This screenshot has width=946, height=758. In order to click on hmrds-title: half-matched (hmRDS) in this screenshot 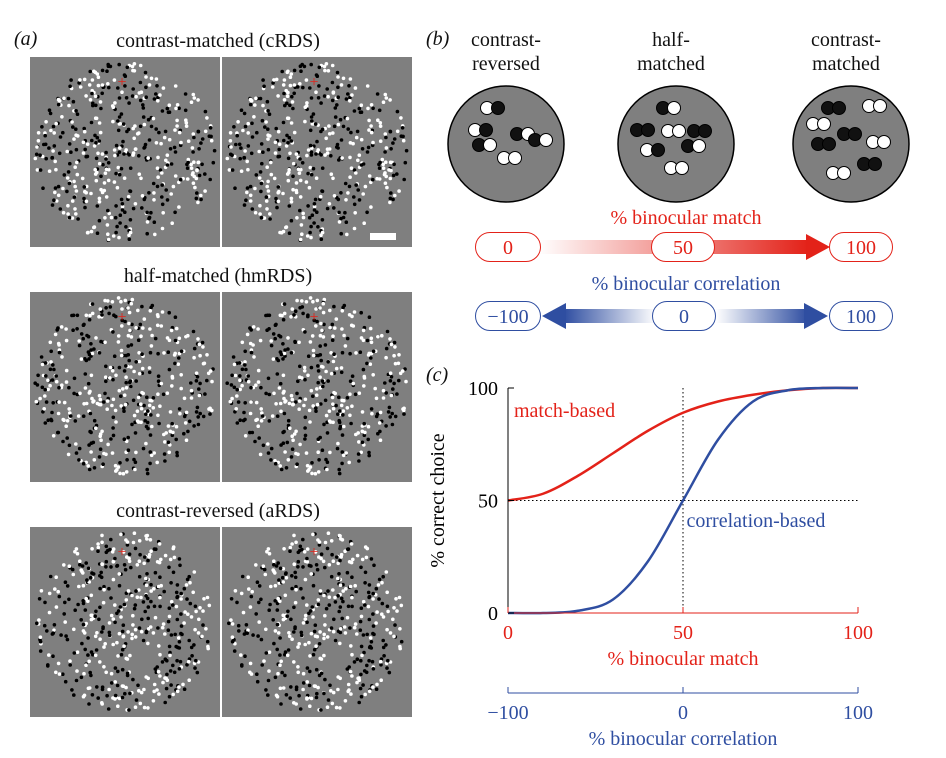, I will do `click(218, 276)`.